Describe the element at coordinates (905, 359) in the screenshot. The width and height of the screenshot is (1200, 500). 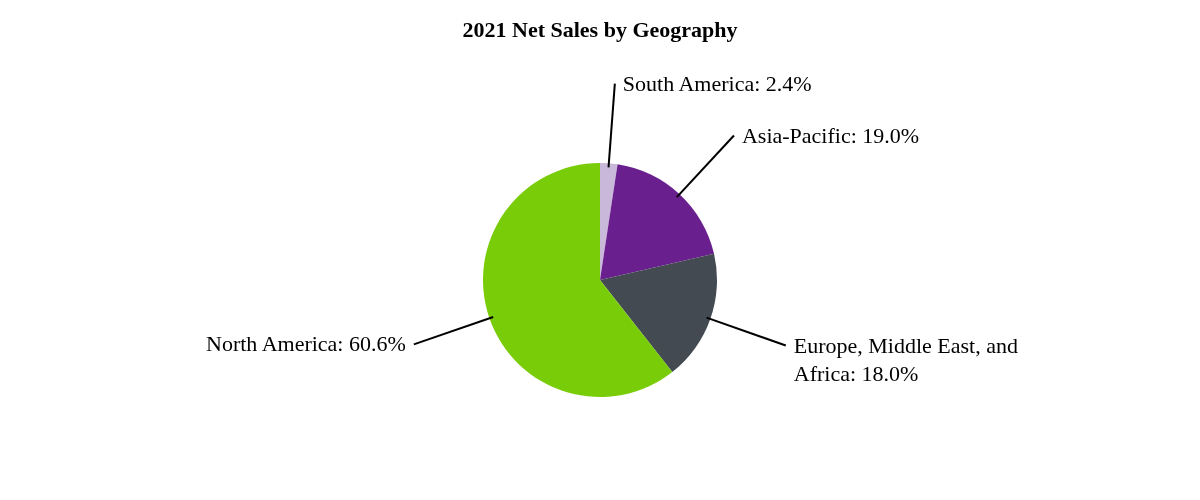
I see `slice-label: Europe, Middle East, and Africa: 18.0%` at that location.